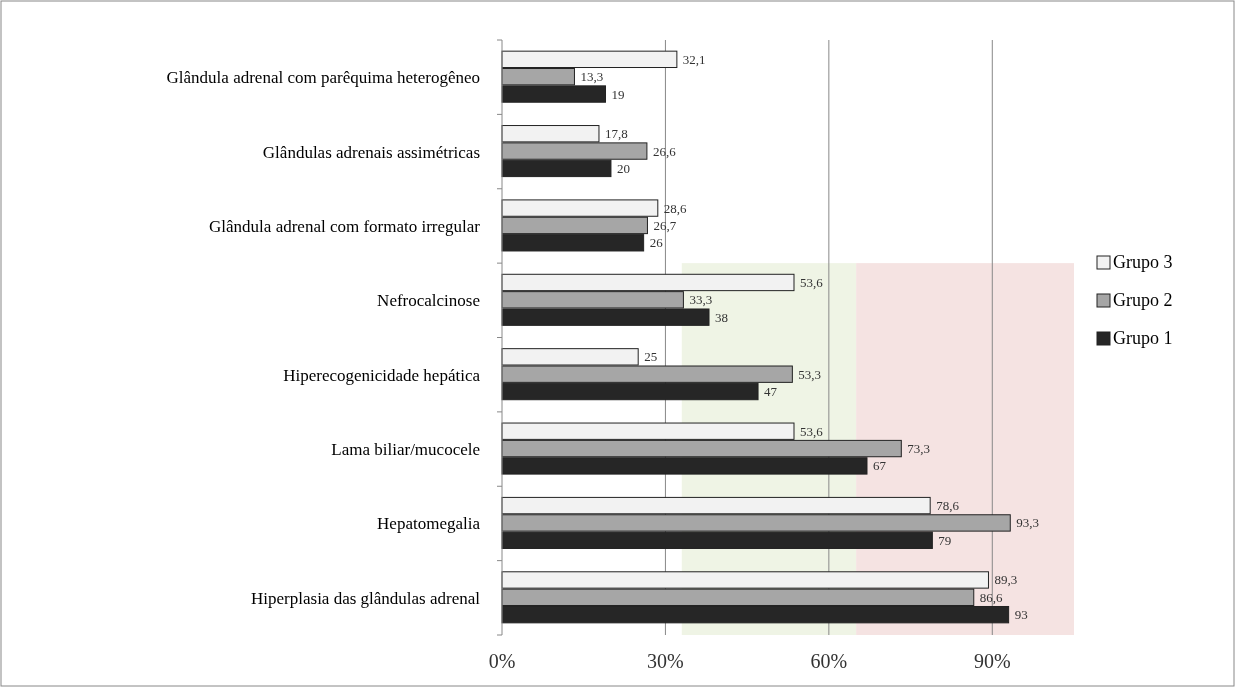  What do you see at coordinates (382, 375) in the screenshot?
I see `y-tick-label: Hiperecogenicidade hepática` at bounding box center [382, 375].